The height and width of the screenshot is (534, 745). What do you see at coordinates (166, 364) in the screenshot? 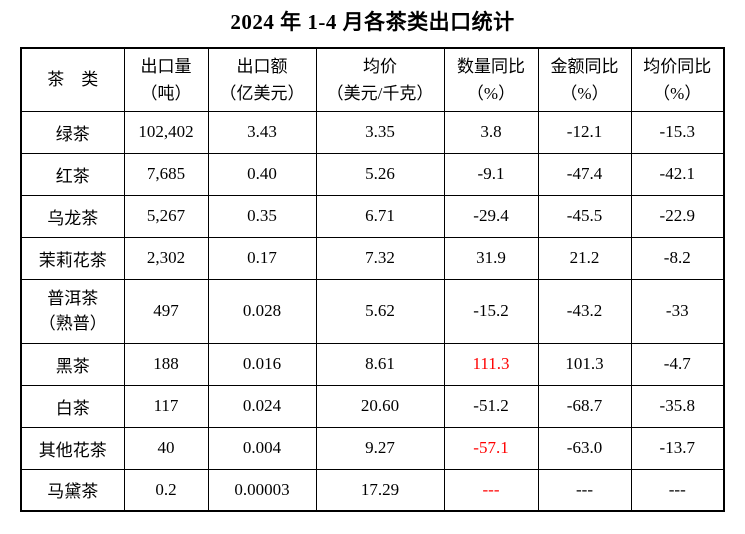
I see `cell-export-volume: 188` at bounding box center [166, 364].